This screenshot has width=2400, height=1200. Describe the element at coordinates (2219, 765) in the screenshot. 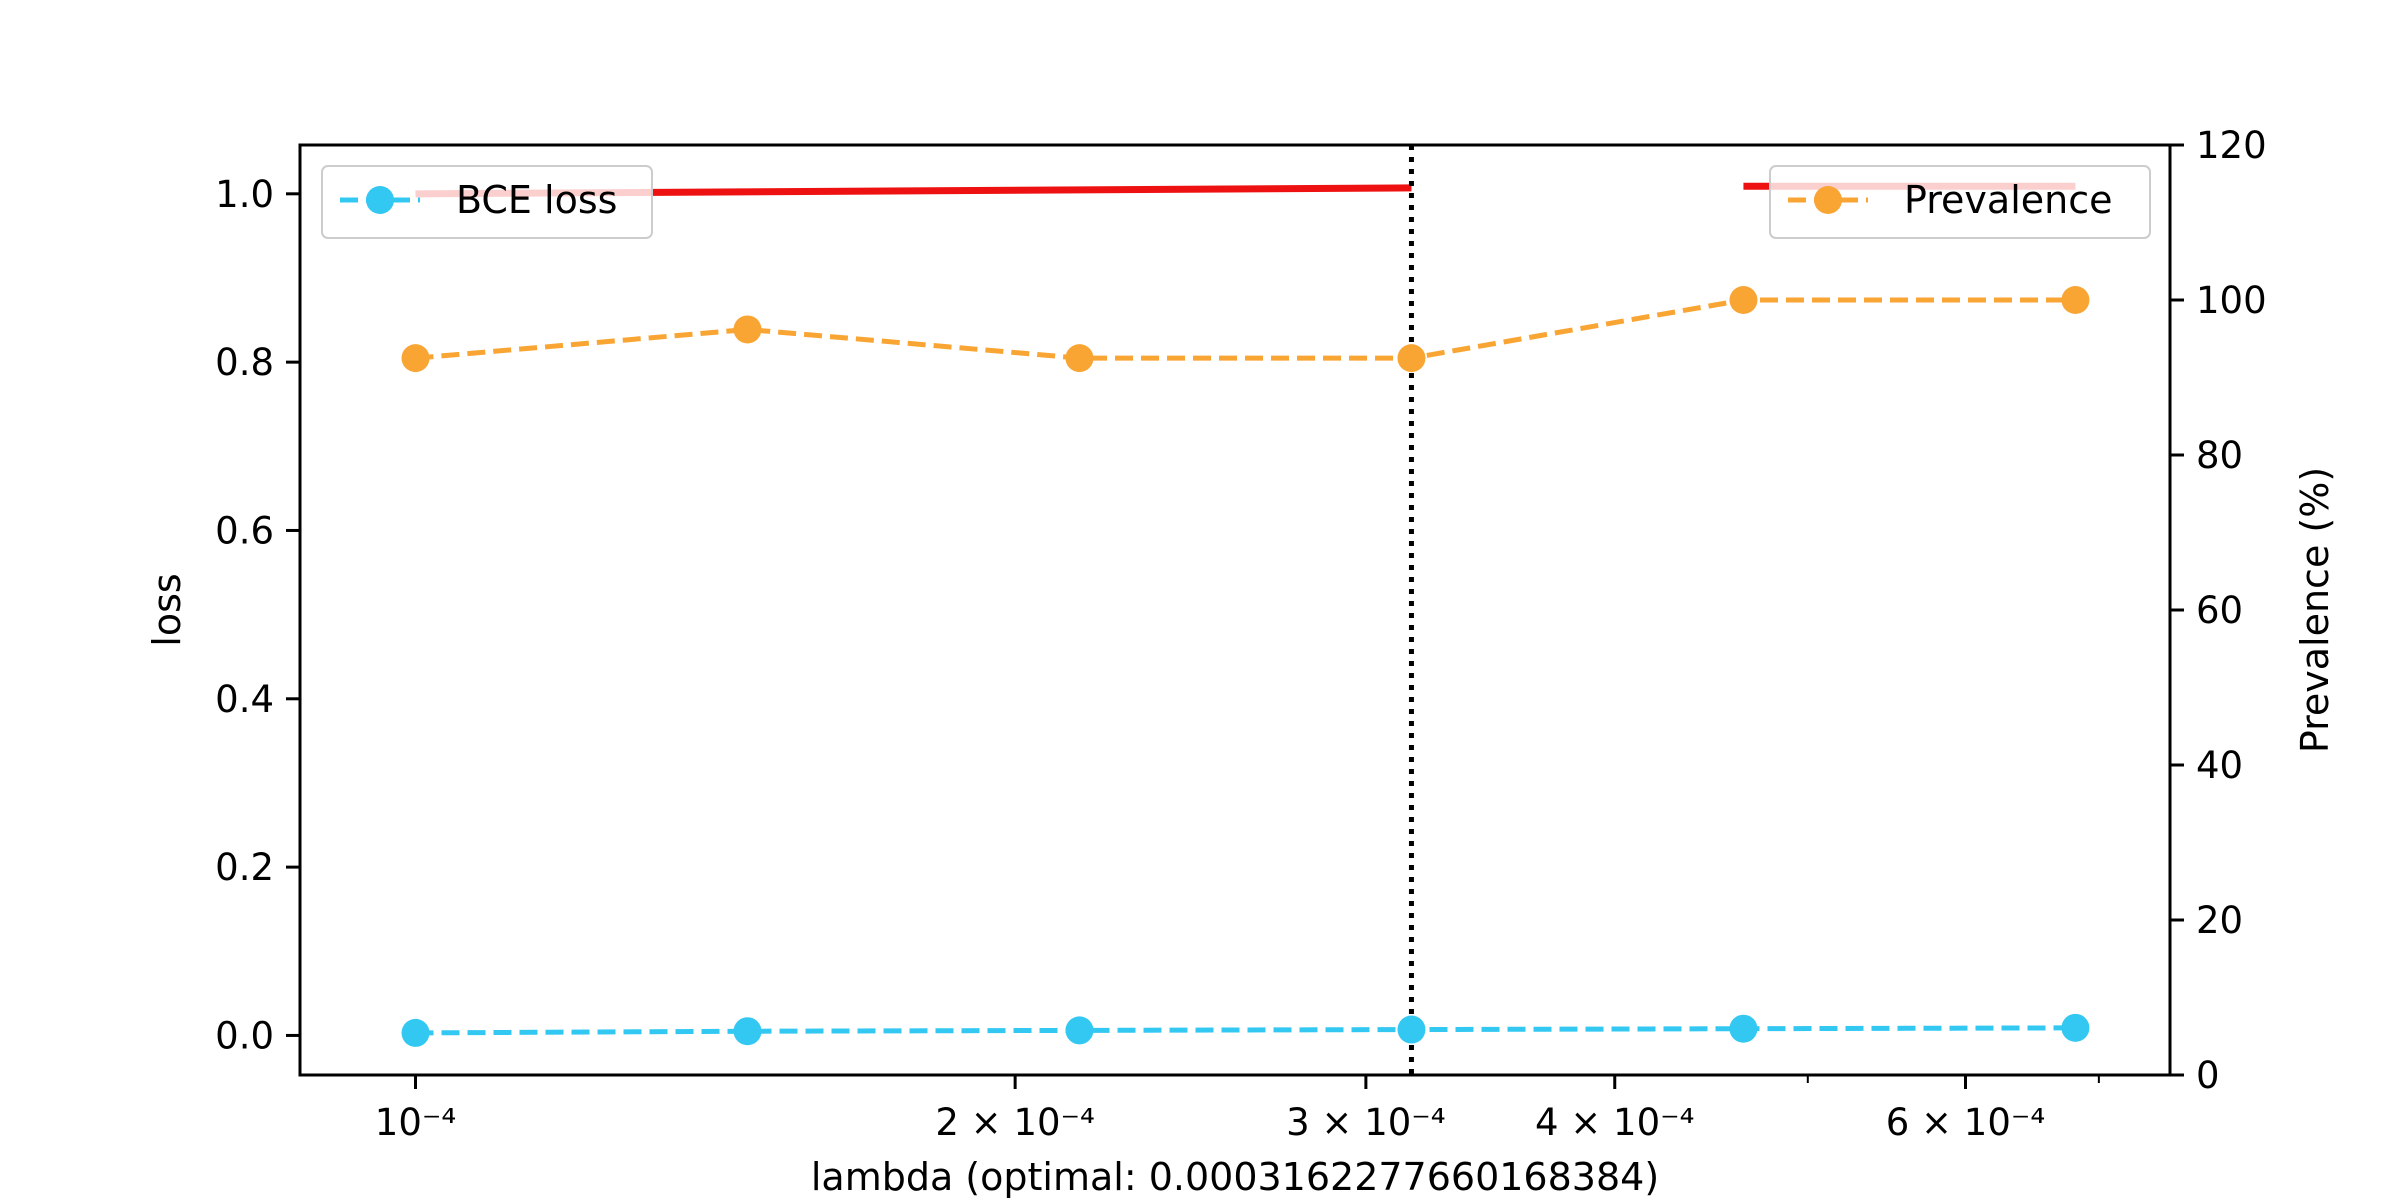

I see `y-right-tick-label-3: 40` at that location.